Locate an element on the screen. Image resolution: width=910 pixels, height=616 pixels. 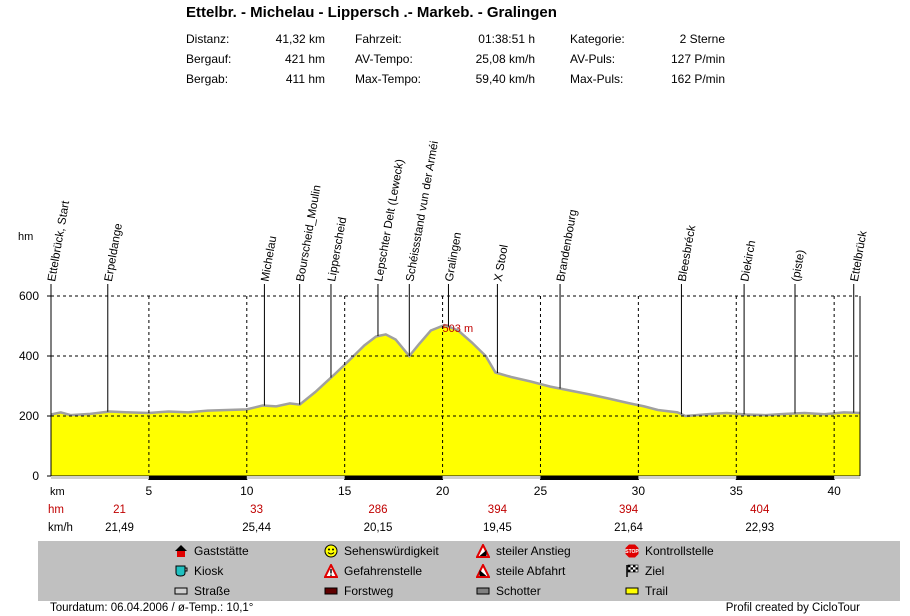
legend-item-forest-path: Forstweg is located at coordinates (358, 591).